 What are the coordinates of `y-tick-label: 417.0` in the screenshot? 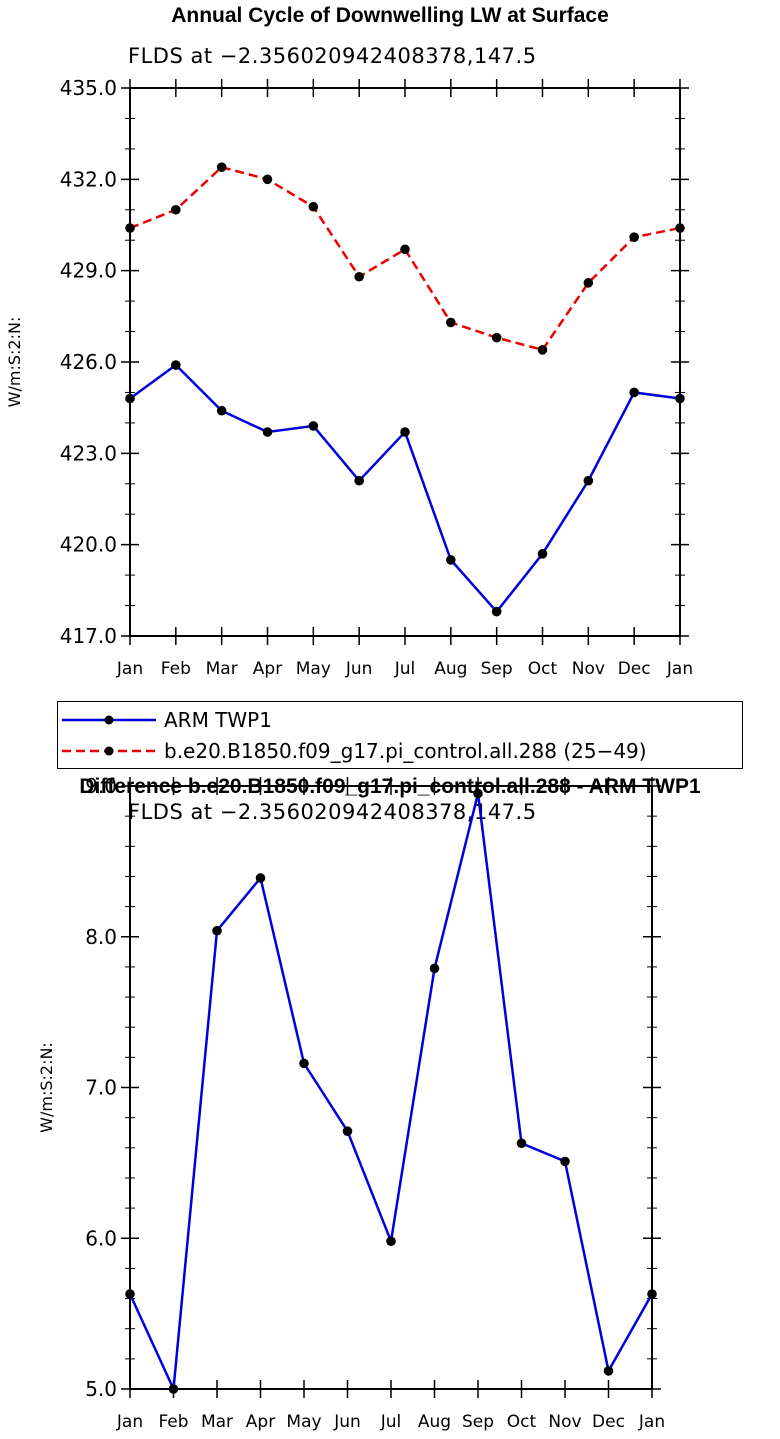 It's located at (88, 636).